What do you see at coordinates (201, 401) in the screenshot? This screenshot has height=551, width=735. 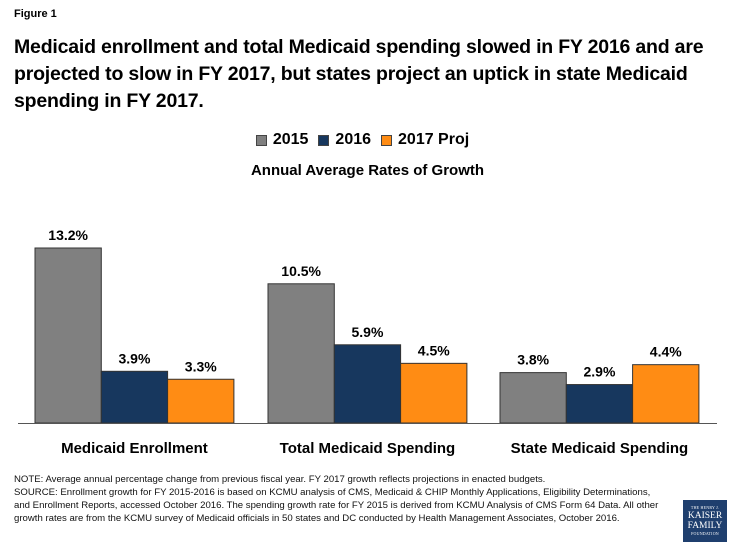 I see `bar-medicaid-enrollment-2017-proj` at bounding box center [201, 401].